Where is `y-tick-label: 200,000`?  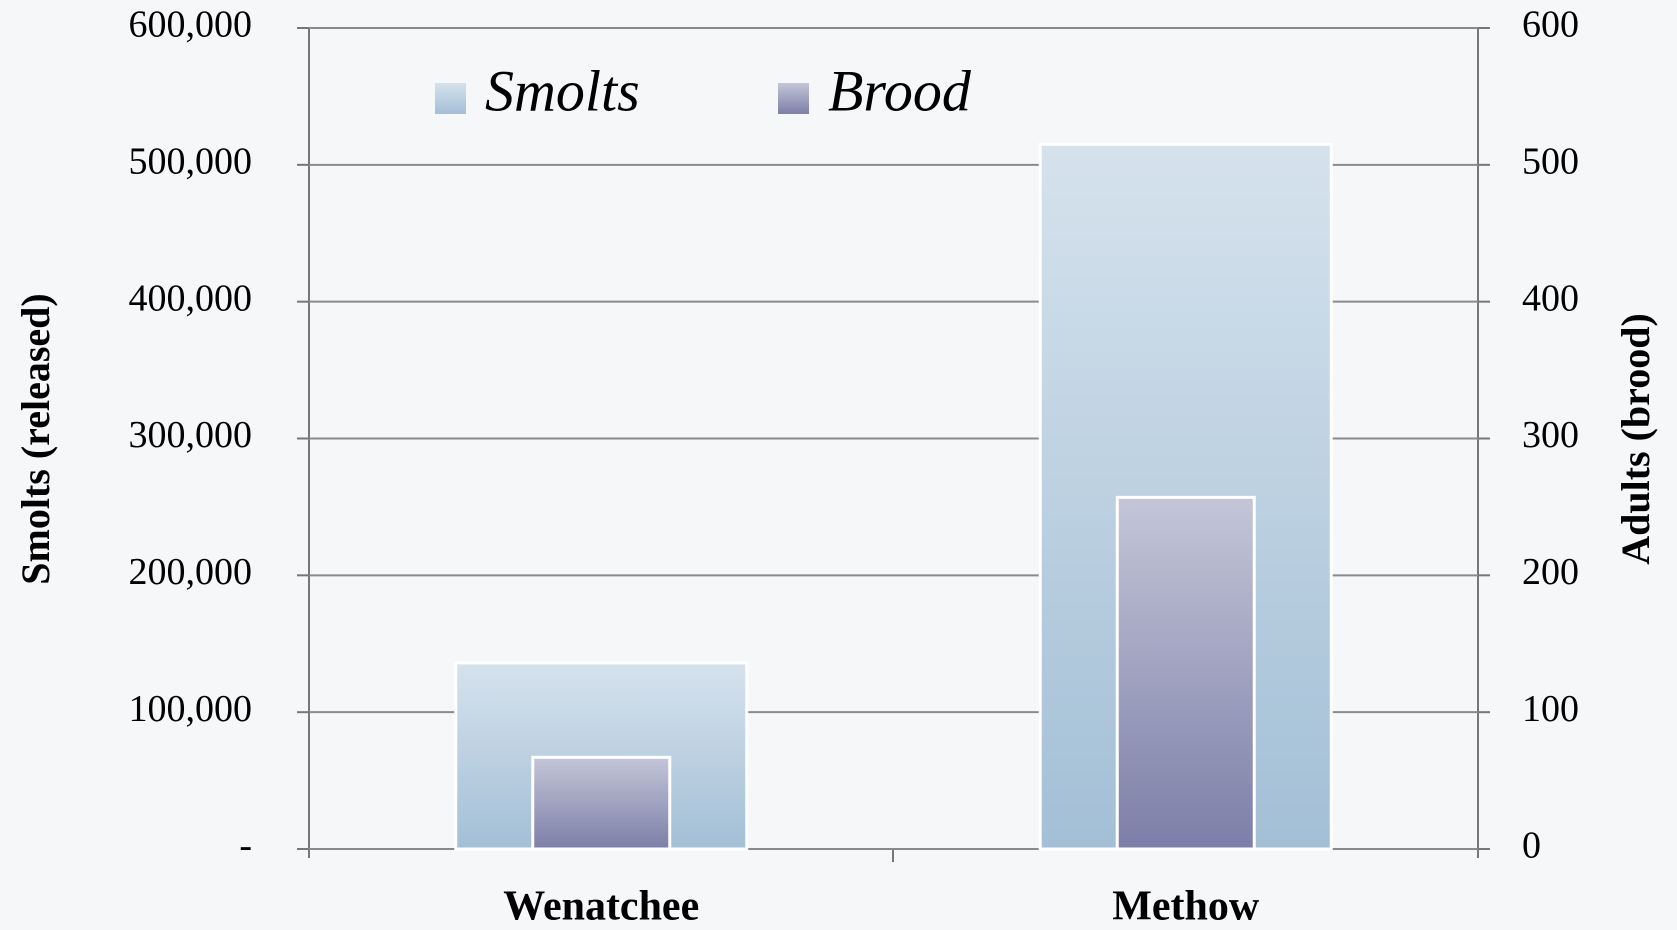
y-tick-label: 200,000 is located at coordinates (191, 572).